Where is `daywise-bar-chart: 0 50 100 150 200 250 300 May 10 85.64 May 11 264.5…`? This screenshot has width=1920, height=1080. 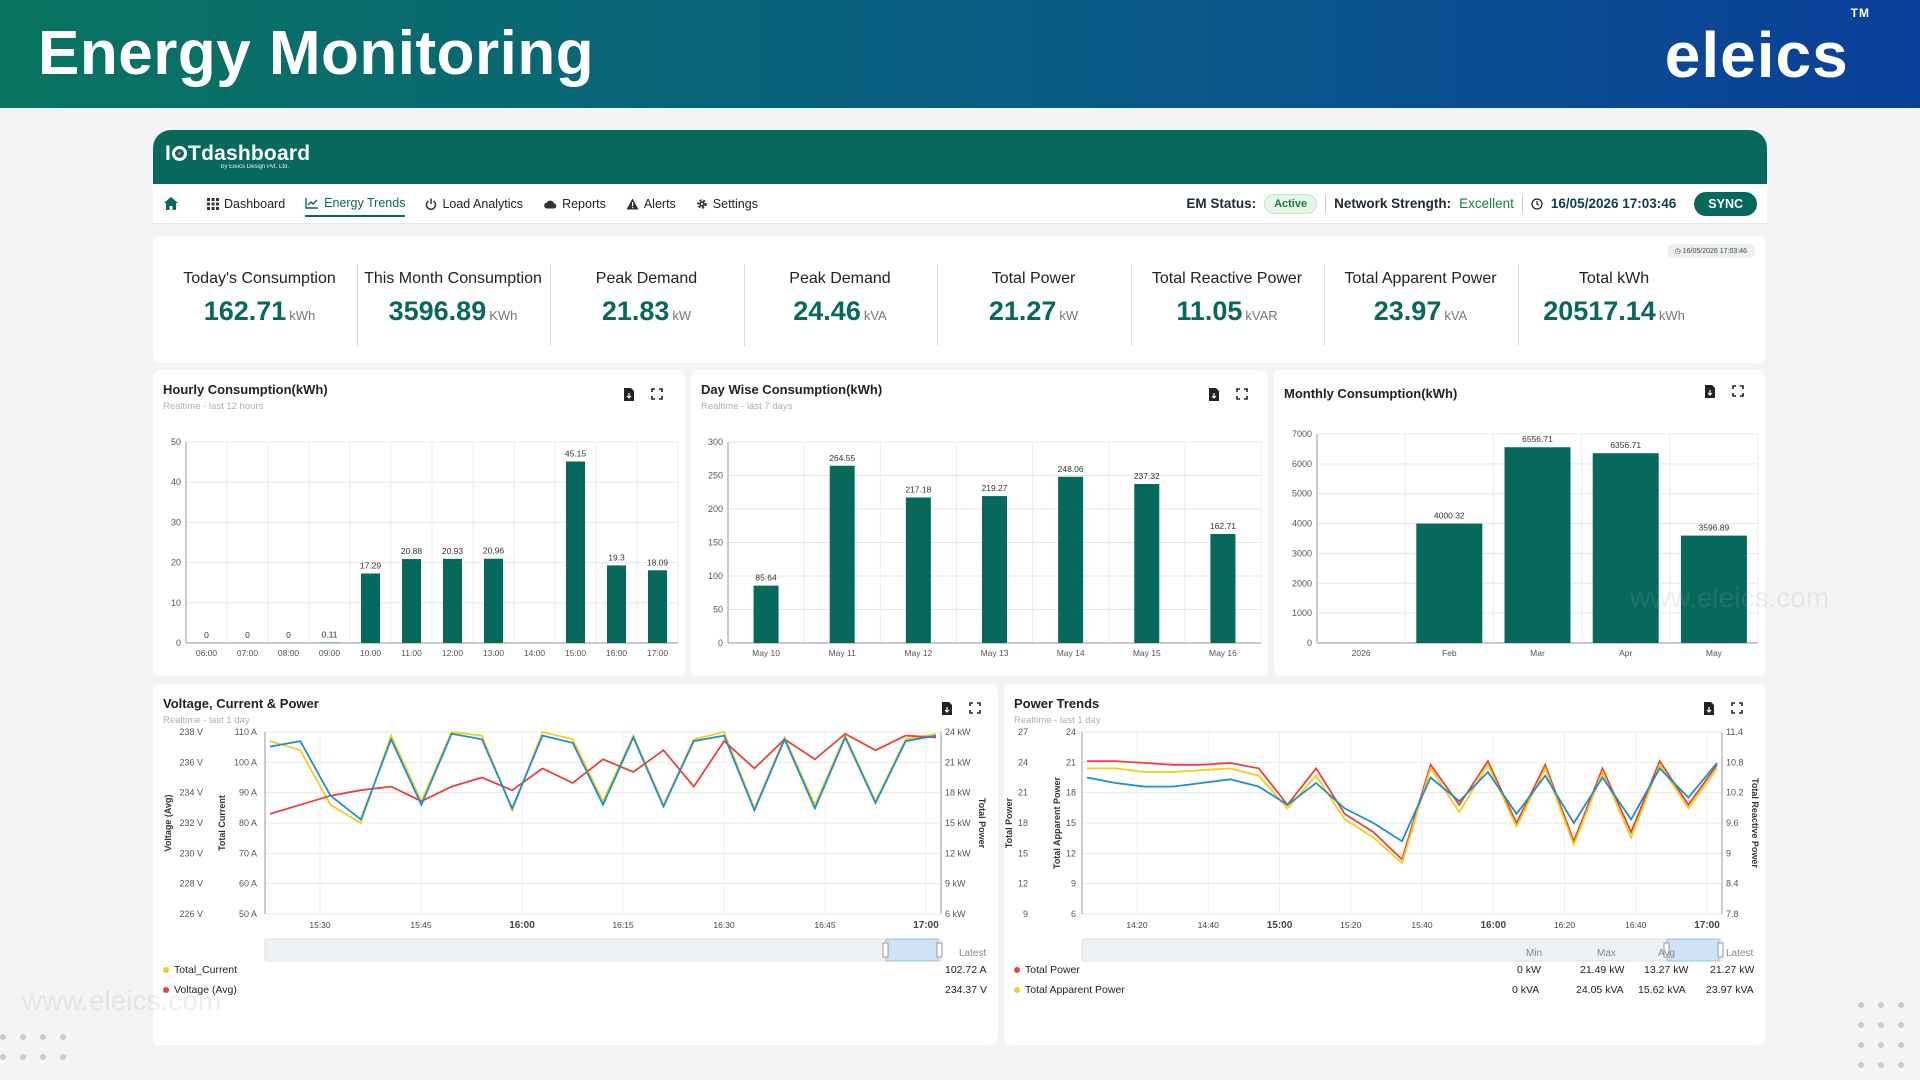 daywise-bar-chart: 0 50 100 150 200 250 300 May 10 85.64 May 11 264.5… is located at coordinates (985, 547).